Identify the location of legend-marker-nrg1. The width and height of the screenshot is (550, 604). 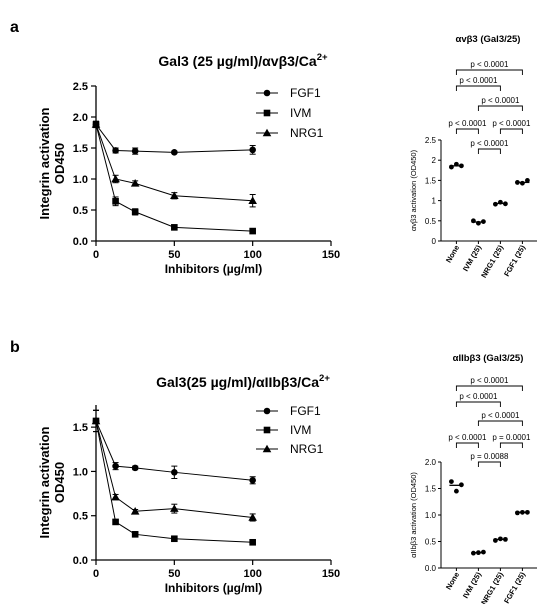
(267, 448).